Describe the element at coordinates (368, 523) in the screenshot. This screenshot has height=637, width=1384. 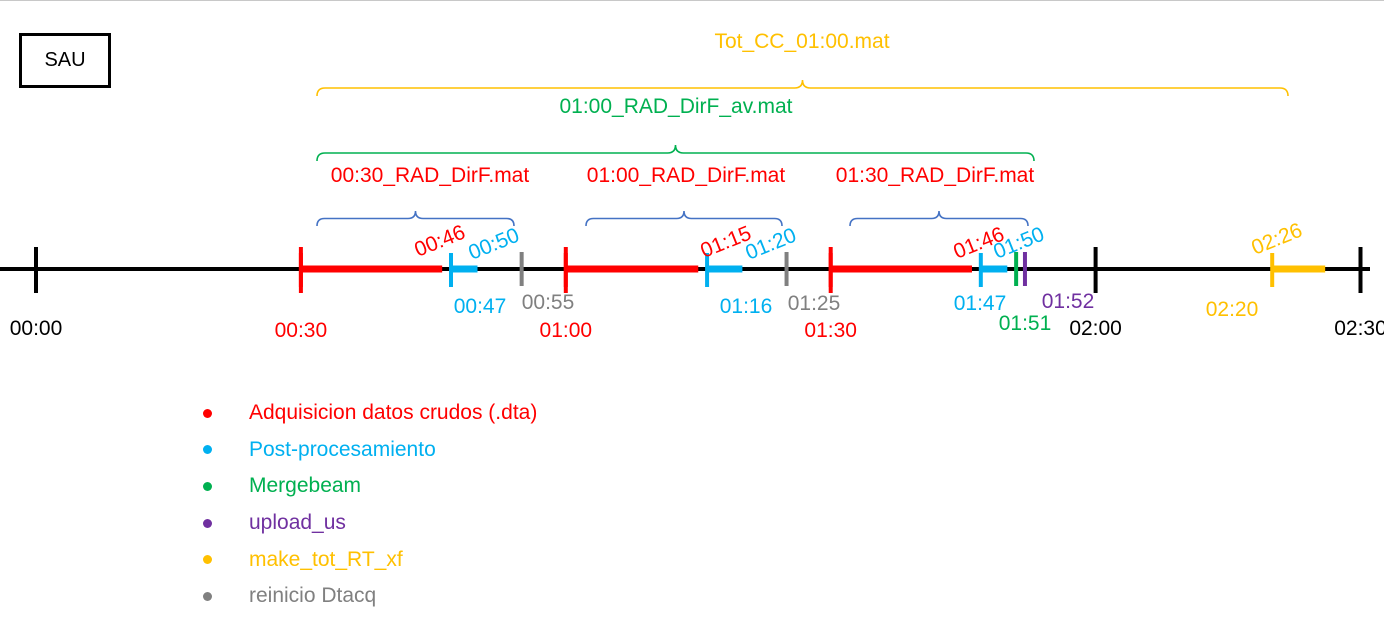
I see `legend-item: upload_us` at that location.